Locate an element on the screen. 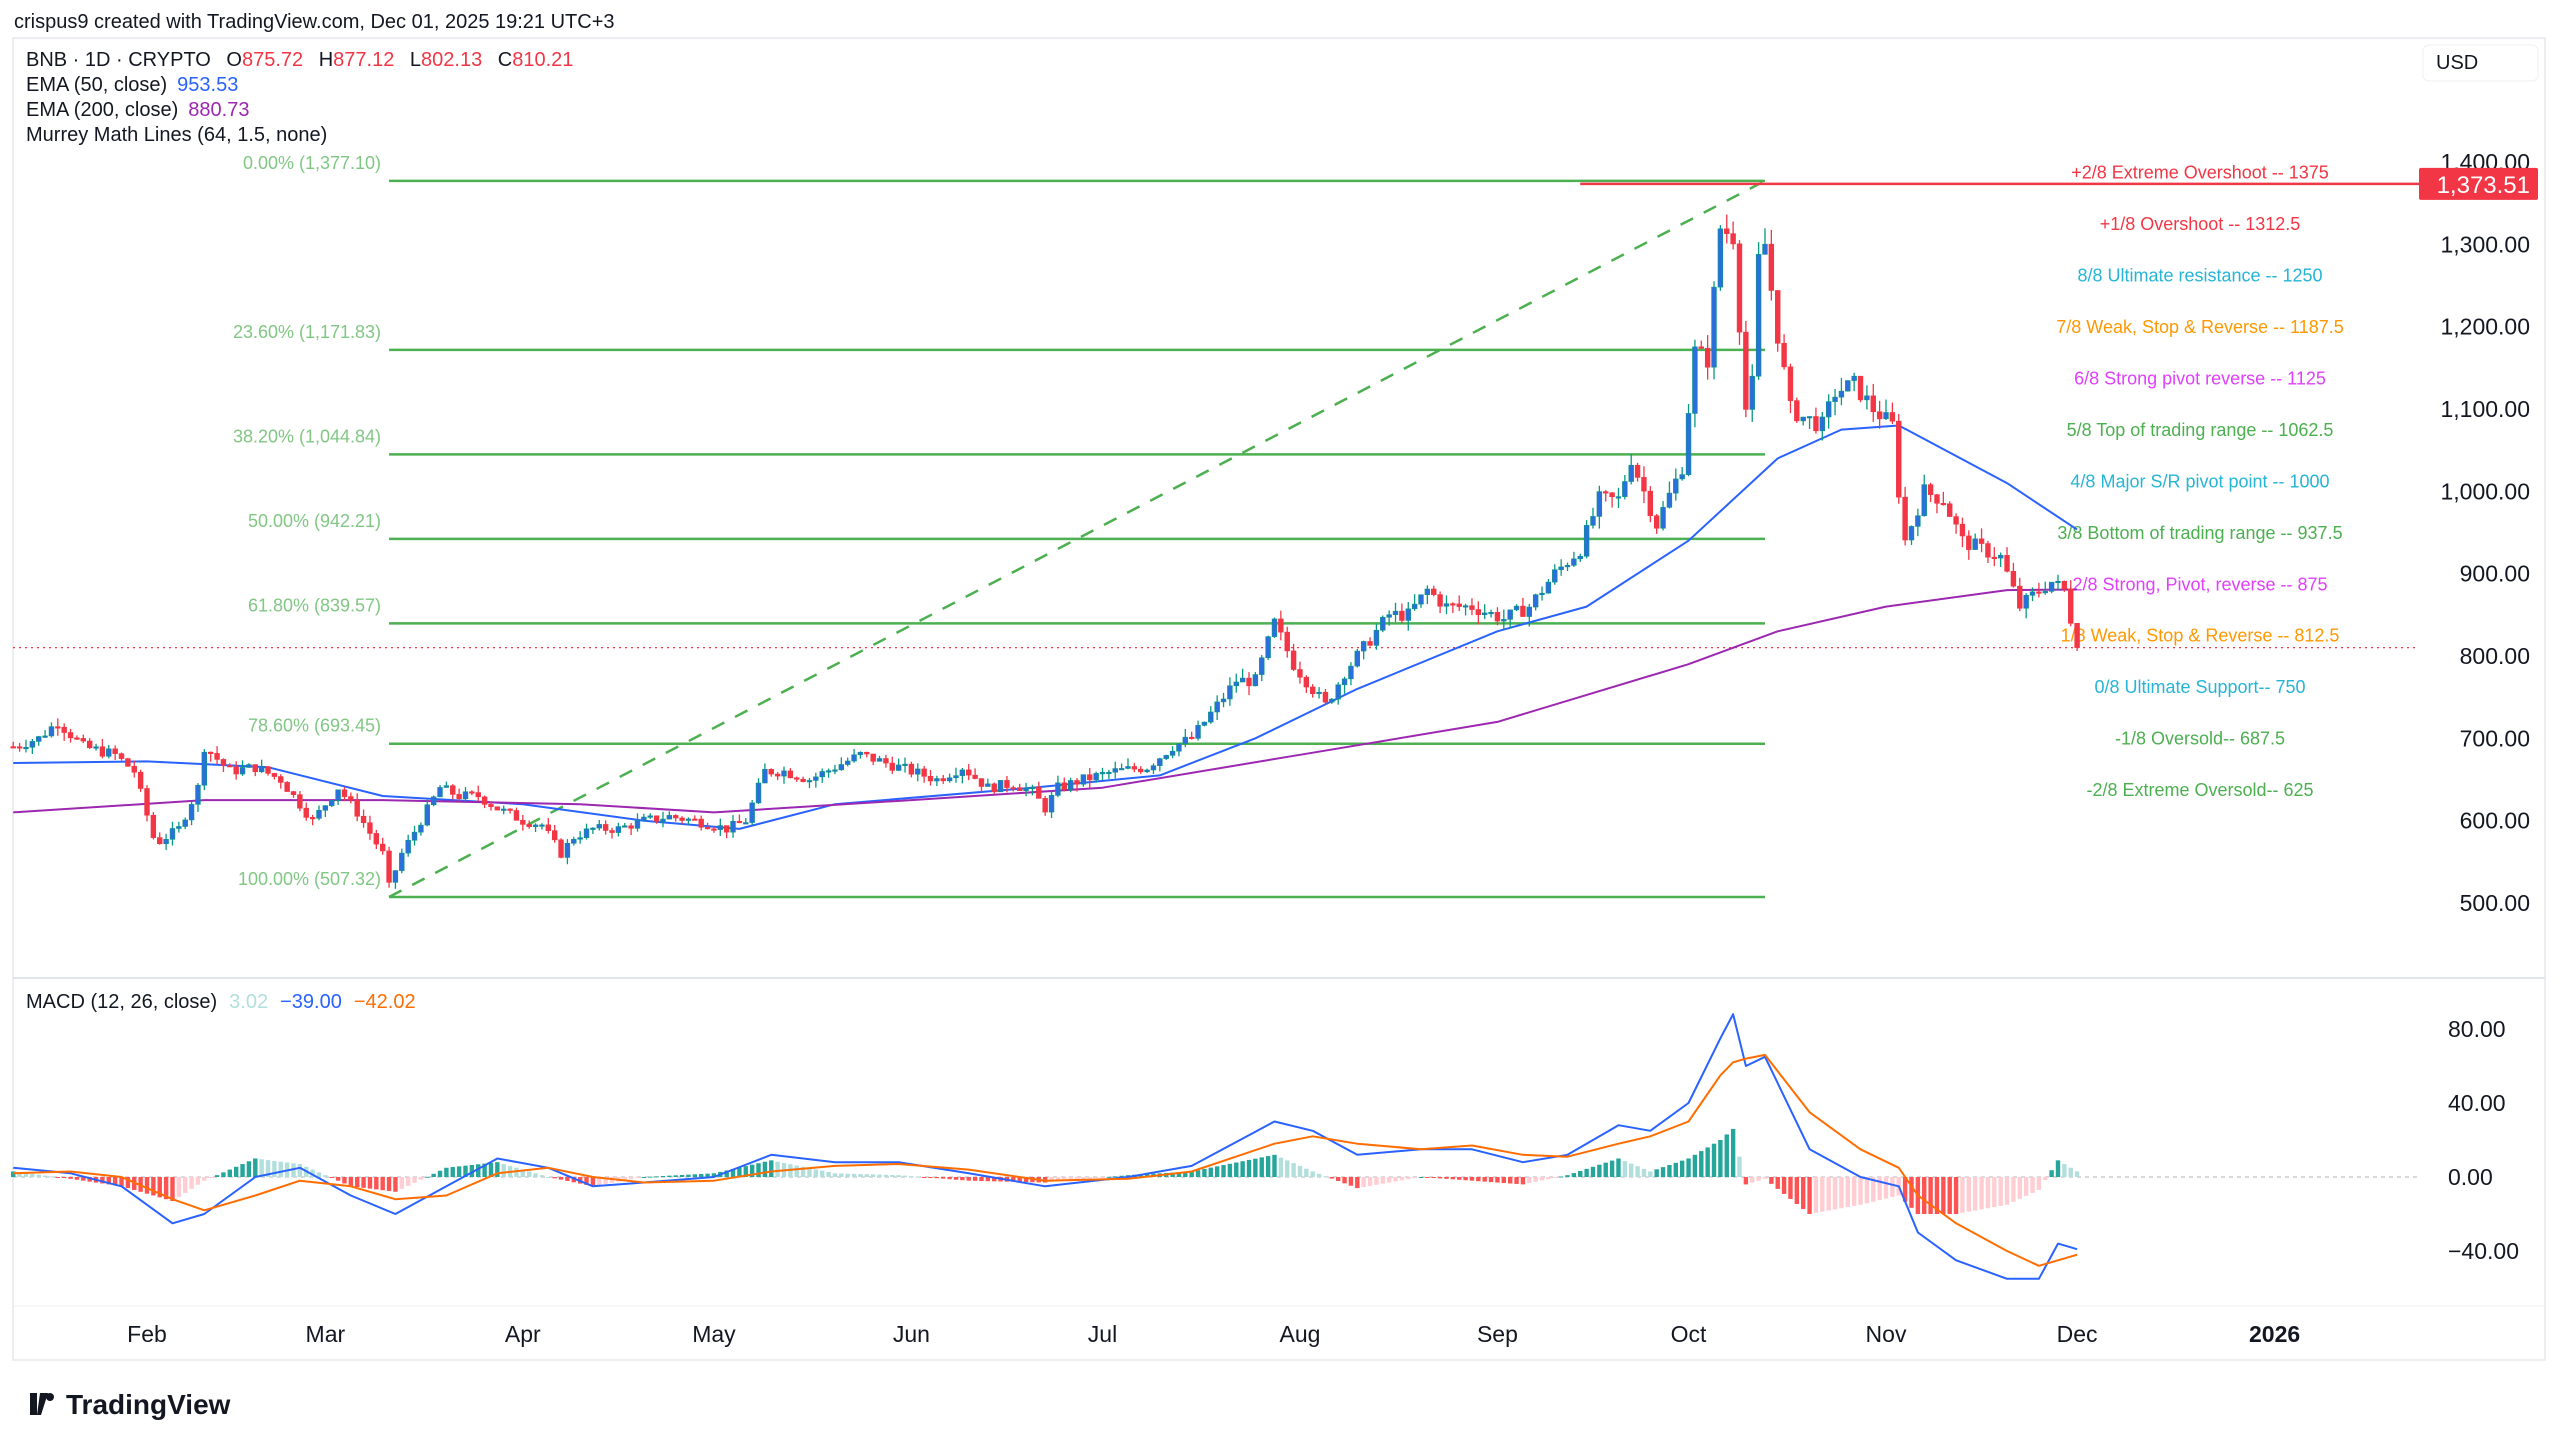 This screenshot has width=2560, height=1452. ema200-legend: EMA (200, close) 880.73 is located at coordinates (137, 110).